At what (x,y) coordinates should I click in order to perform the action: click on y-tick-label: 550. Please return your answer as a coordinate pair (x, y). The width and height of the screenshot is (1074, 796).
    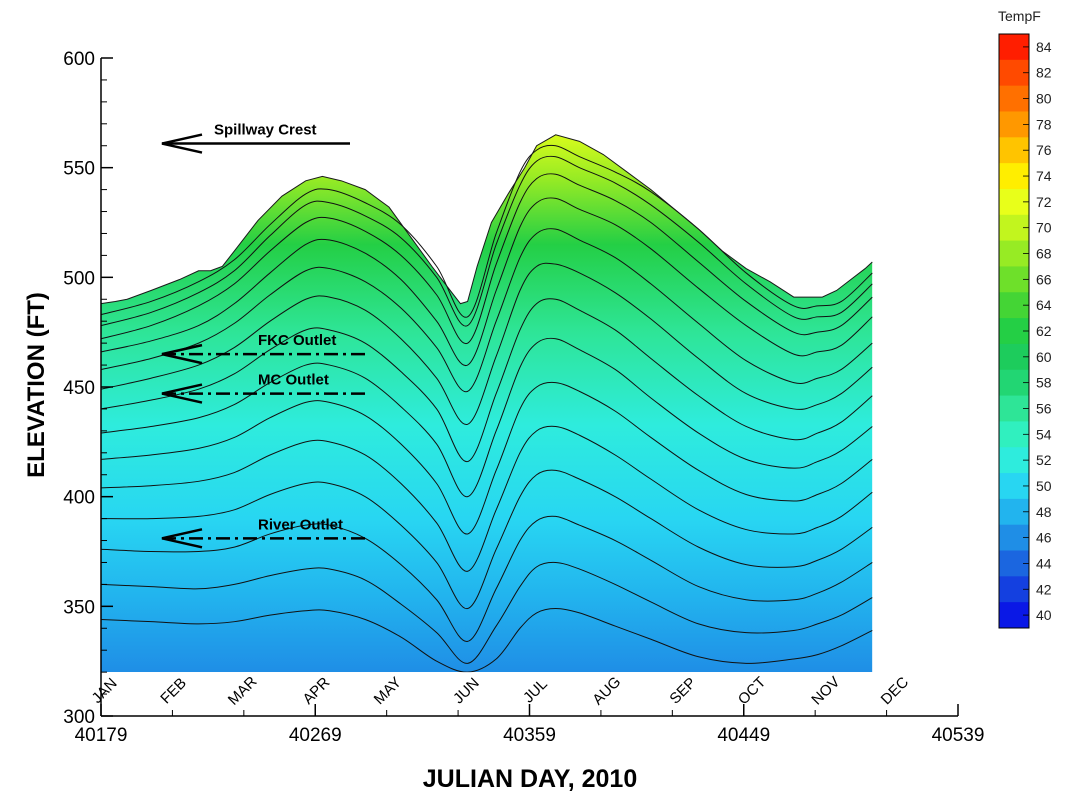
    Looking at the image, I should click on (79, 169).